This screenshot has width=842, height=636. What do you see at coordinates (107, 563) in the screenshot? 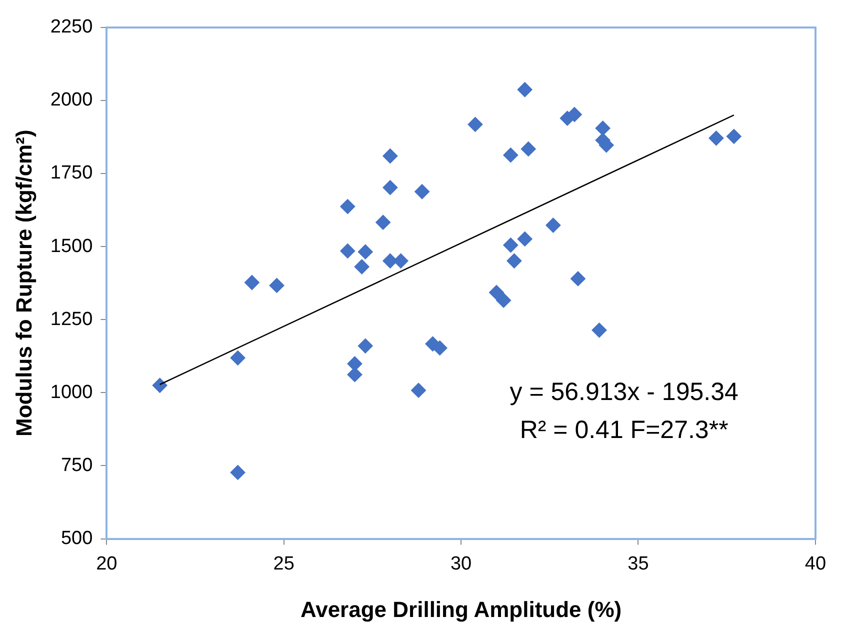
I see `x-tick-label: 20` at bounding box center [107, 563].